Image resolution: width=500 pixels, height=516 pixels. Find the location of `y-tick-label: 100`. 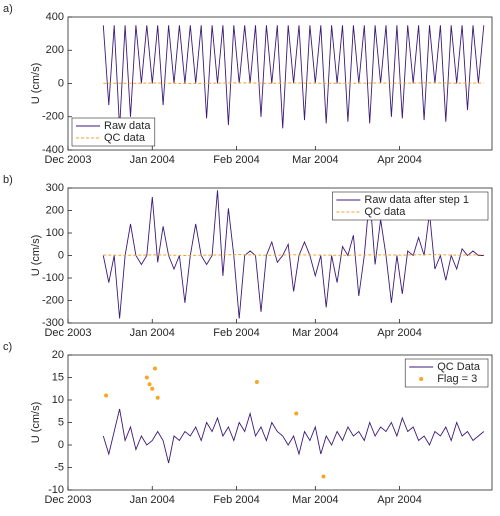

y-tick-label: 100 is located at coordinates (55, 233).